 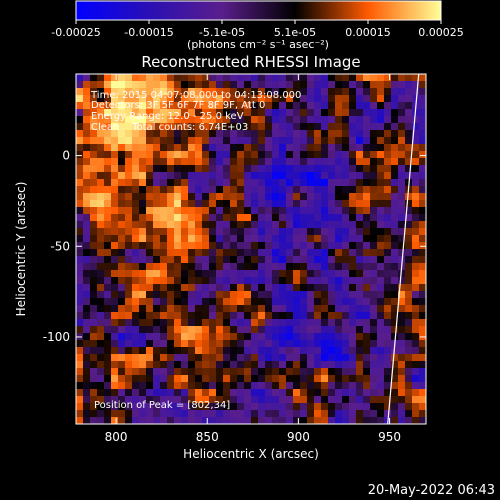 I want to click on annotation-peak-position: Position of Peak = [802,34], so click(x=162, y=405).